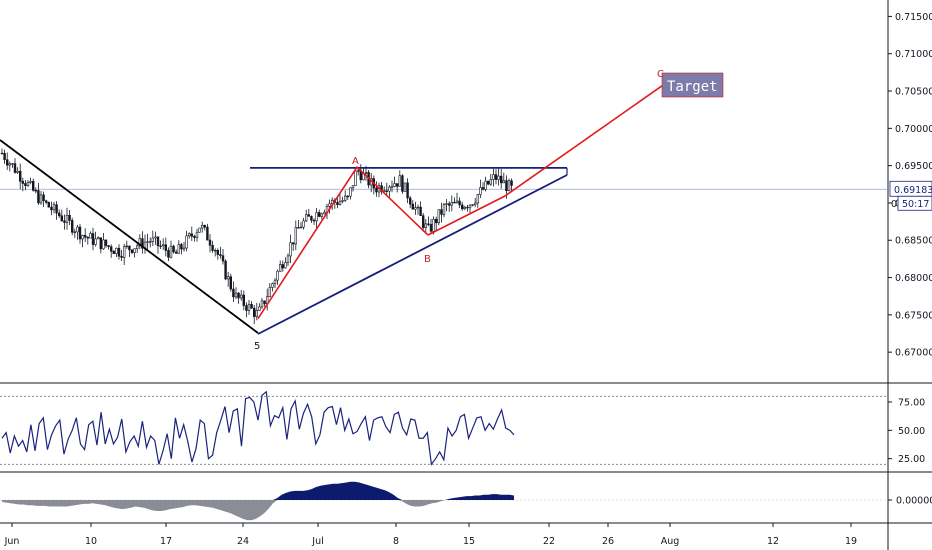  What do you see at coordinates (913, 129) in the screenshot?
I see `y-tick-label: 0.70000` at bounding box center [913, 129].